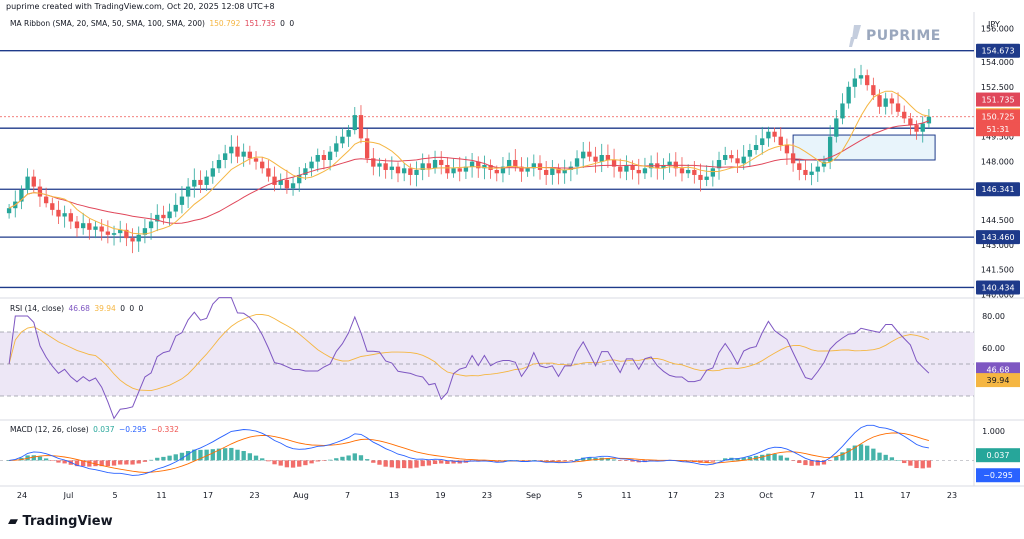 The image size is (1024, 539). I want to click on tradingview-logo: ▰ TradingView, so click(60, 521).